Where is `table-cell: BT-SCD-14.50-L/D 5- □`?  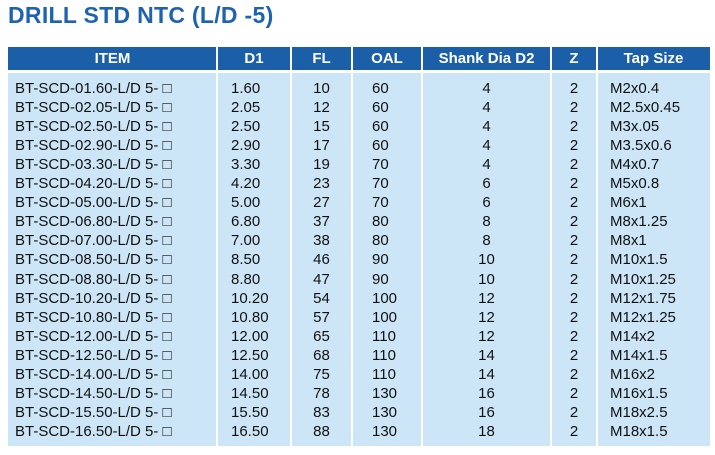 table-cell: BT-SCD-14.50-L/D 5- □ is located at coordinates (93, 393).